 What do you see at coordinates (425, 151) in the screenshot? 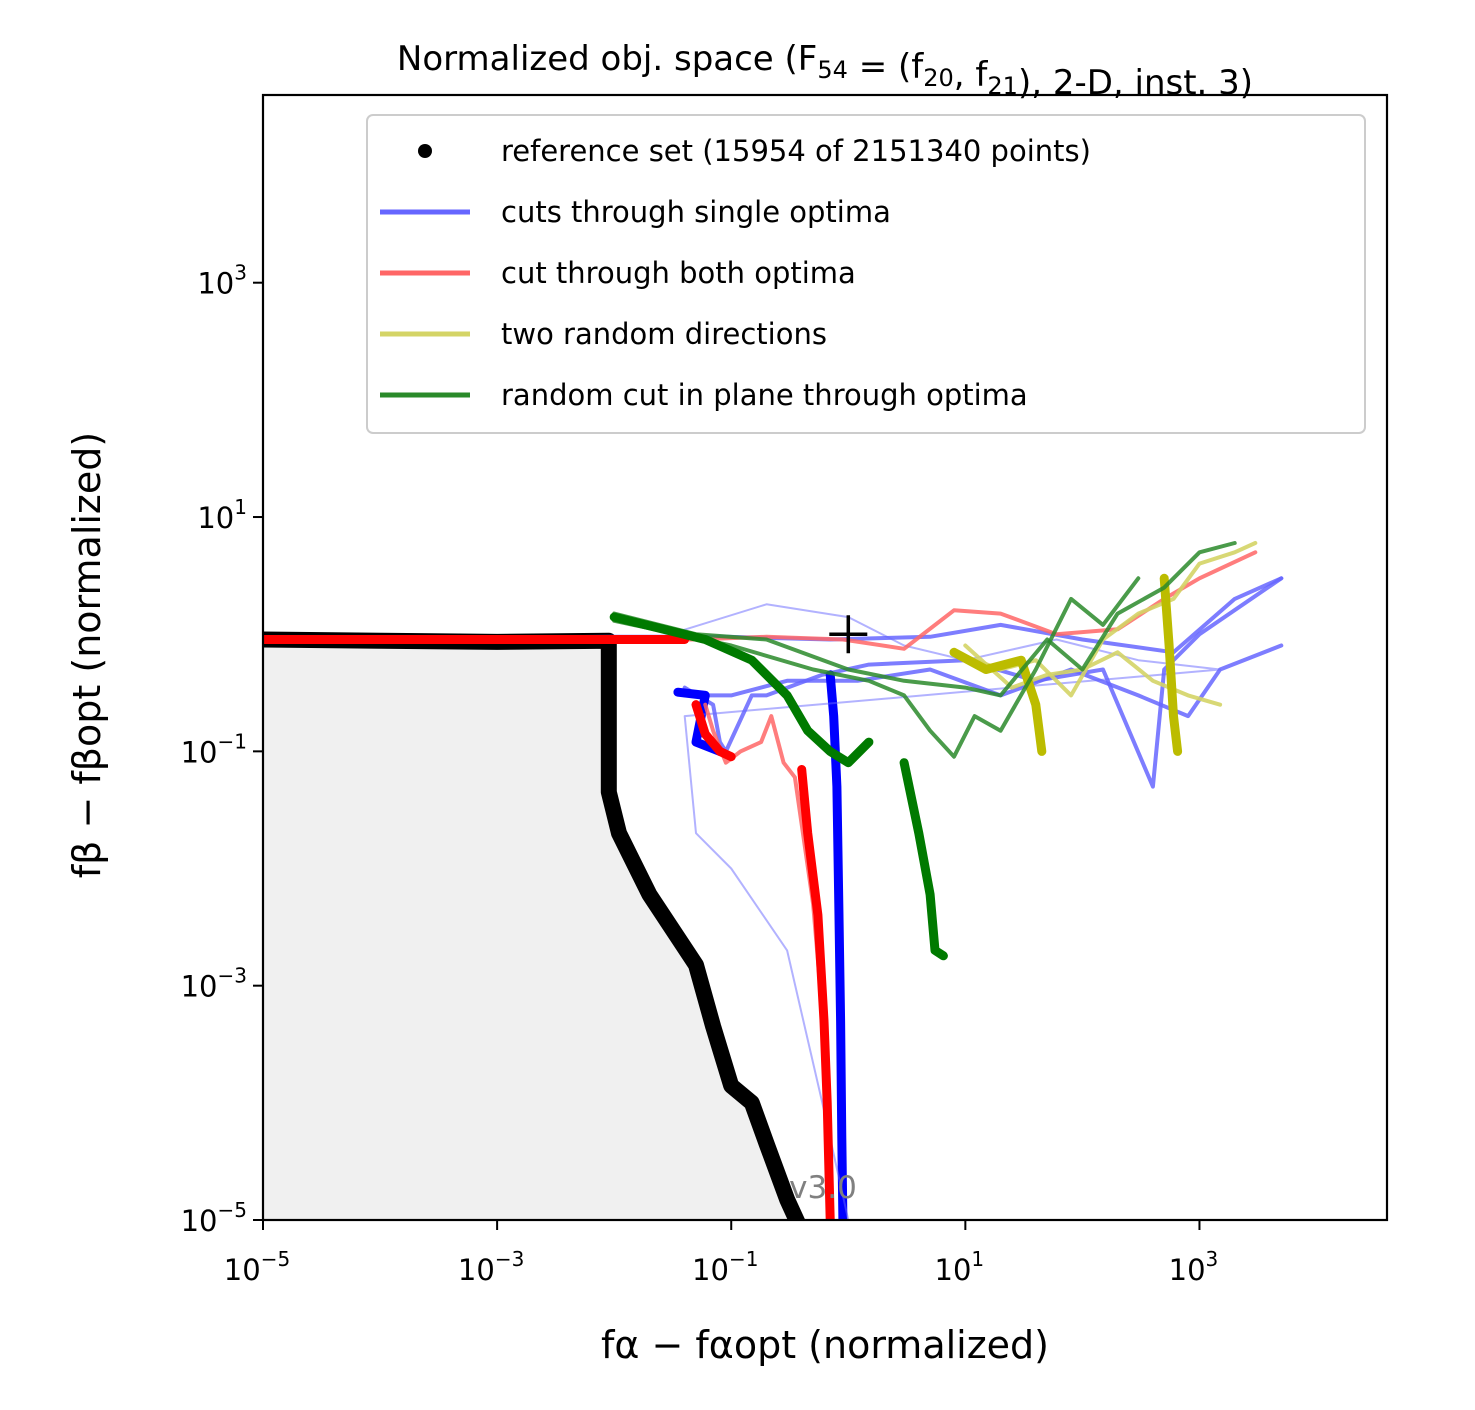
I see `legend-marker` at bounding box center [425, 151].